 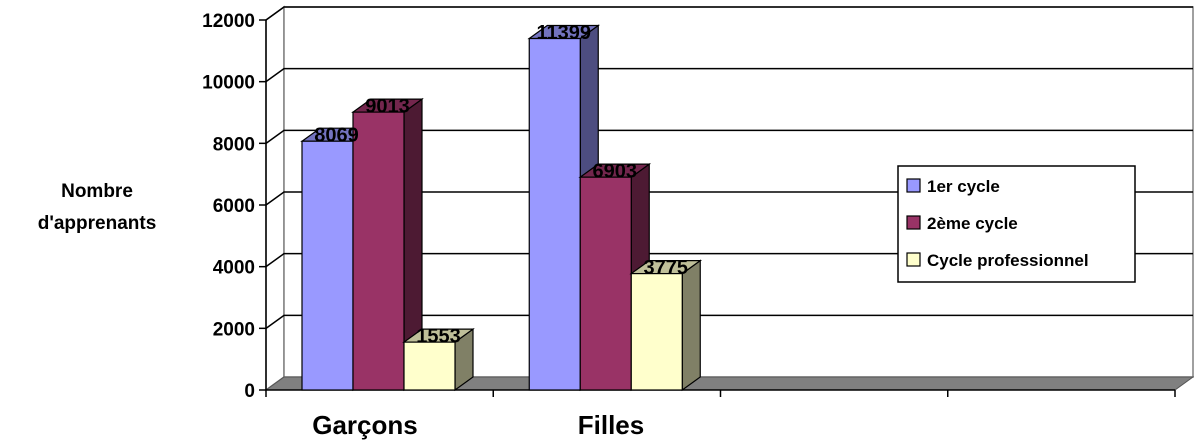 I want to click on legend-item: 1er cycle, so click(x=953, y=186).